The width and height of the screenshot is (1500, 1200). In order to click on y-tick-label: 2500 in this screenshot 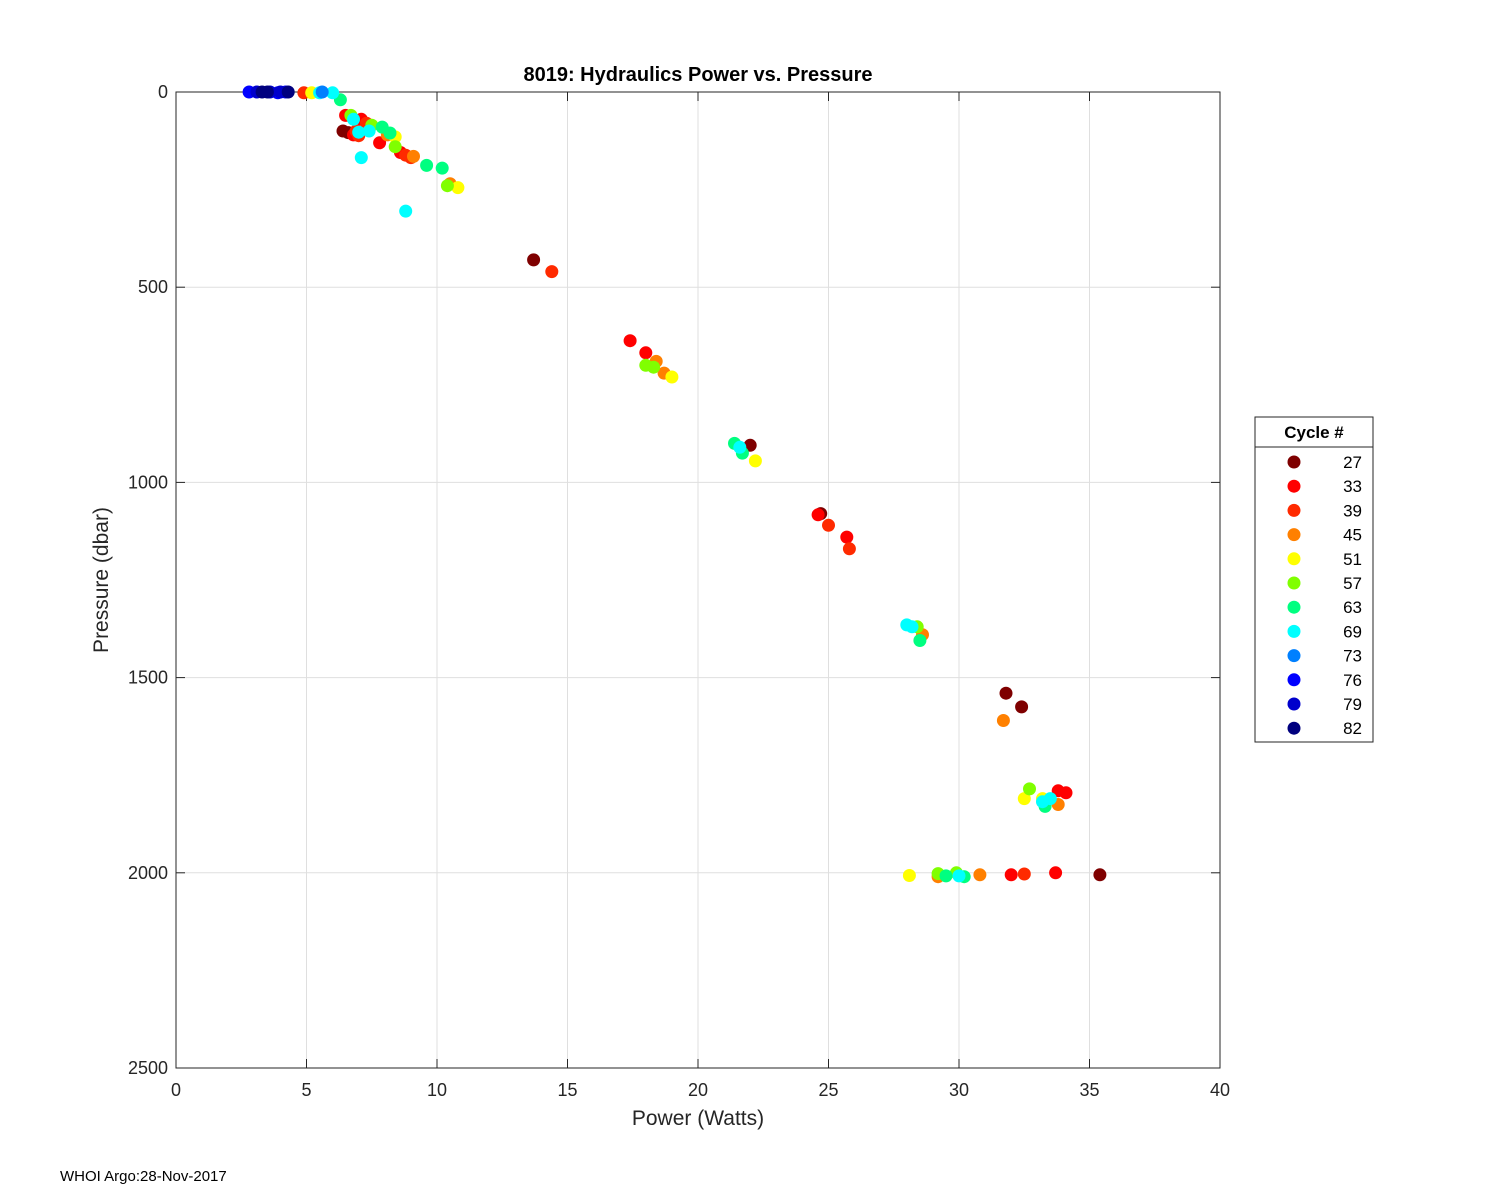, I will do `click(148, 1068)`.